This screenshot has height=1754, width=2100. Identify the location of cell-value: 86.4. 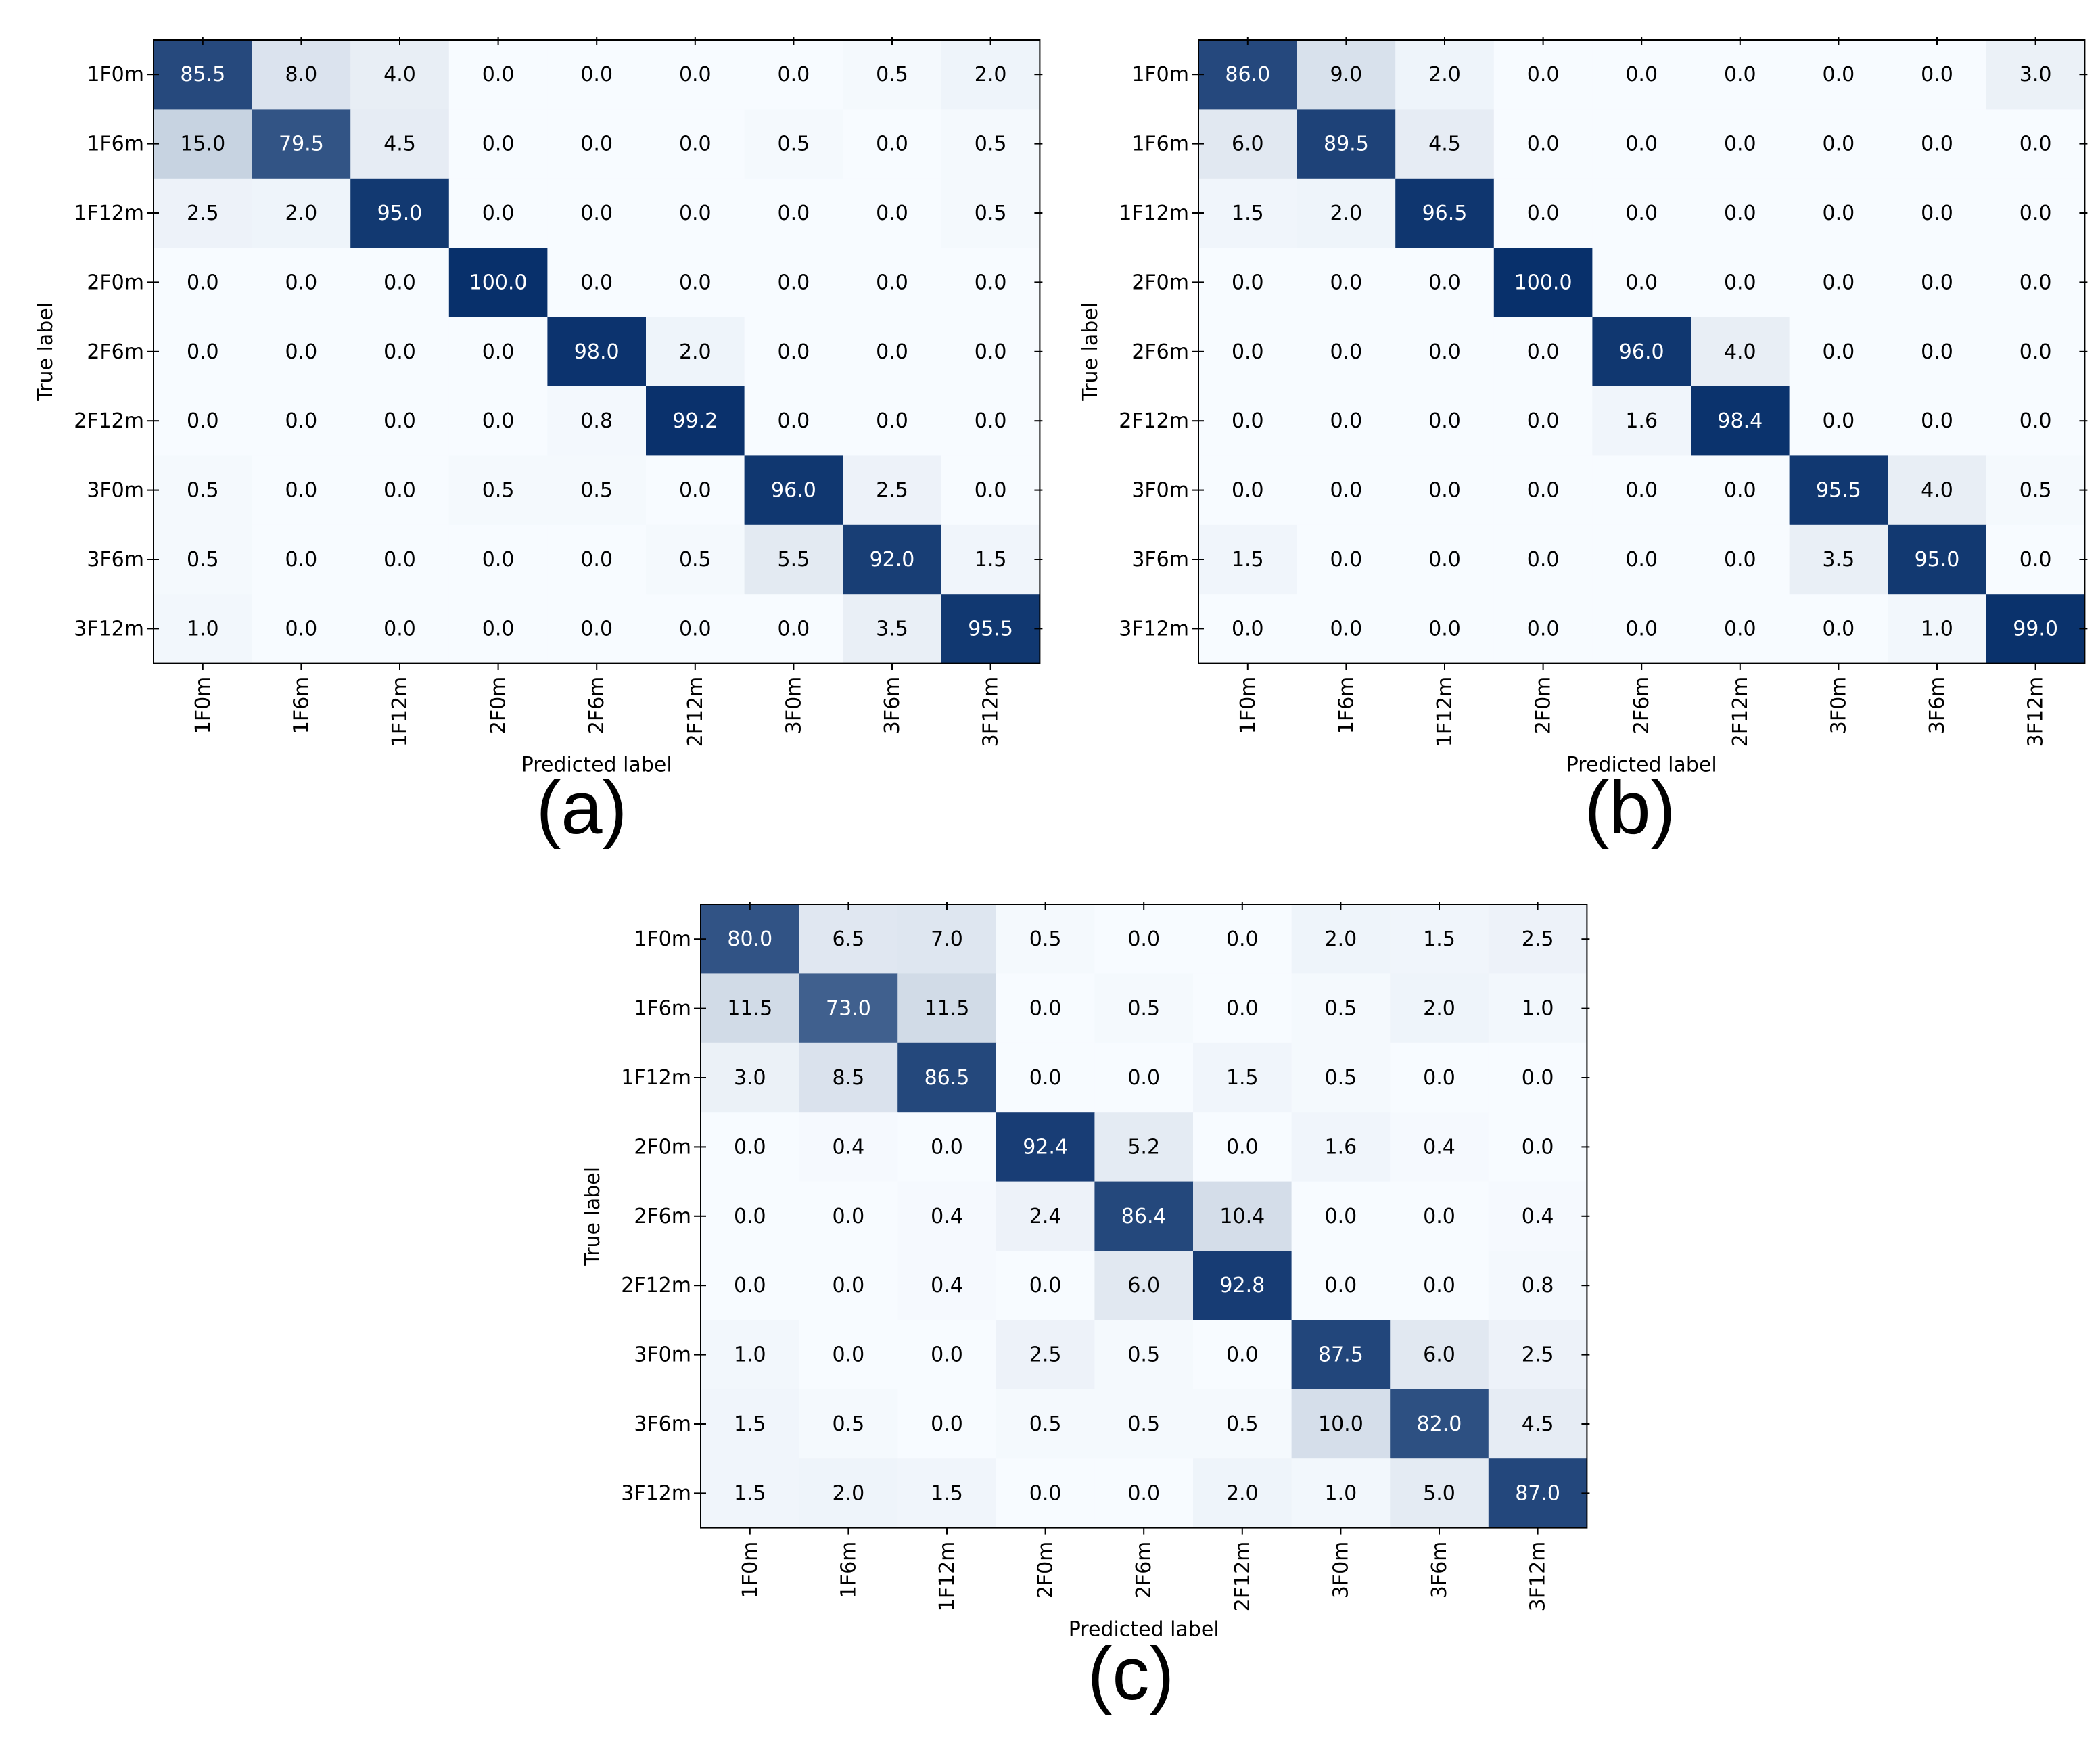
(1144, 1216).